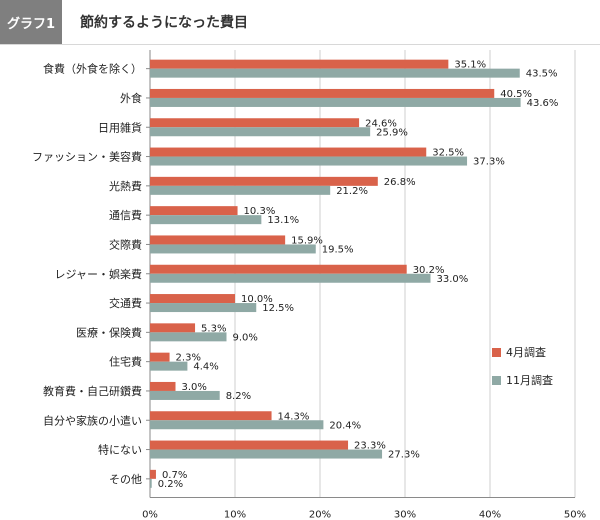 The width and height of the screenshot is (600, 520). What do you see at coordinates (238, 396) in the screenshot?
I see `data-label: 8.2%` at bounding box center [238, 396].